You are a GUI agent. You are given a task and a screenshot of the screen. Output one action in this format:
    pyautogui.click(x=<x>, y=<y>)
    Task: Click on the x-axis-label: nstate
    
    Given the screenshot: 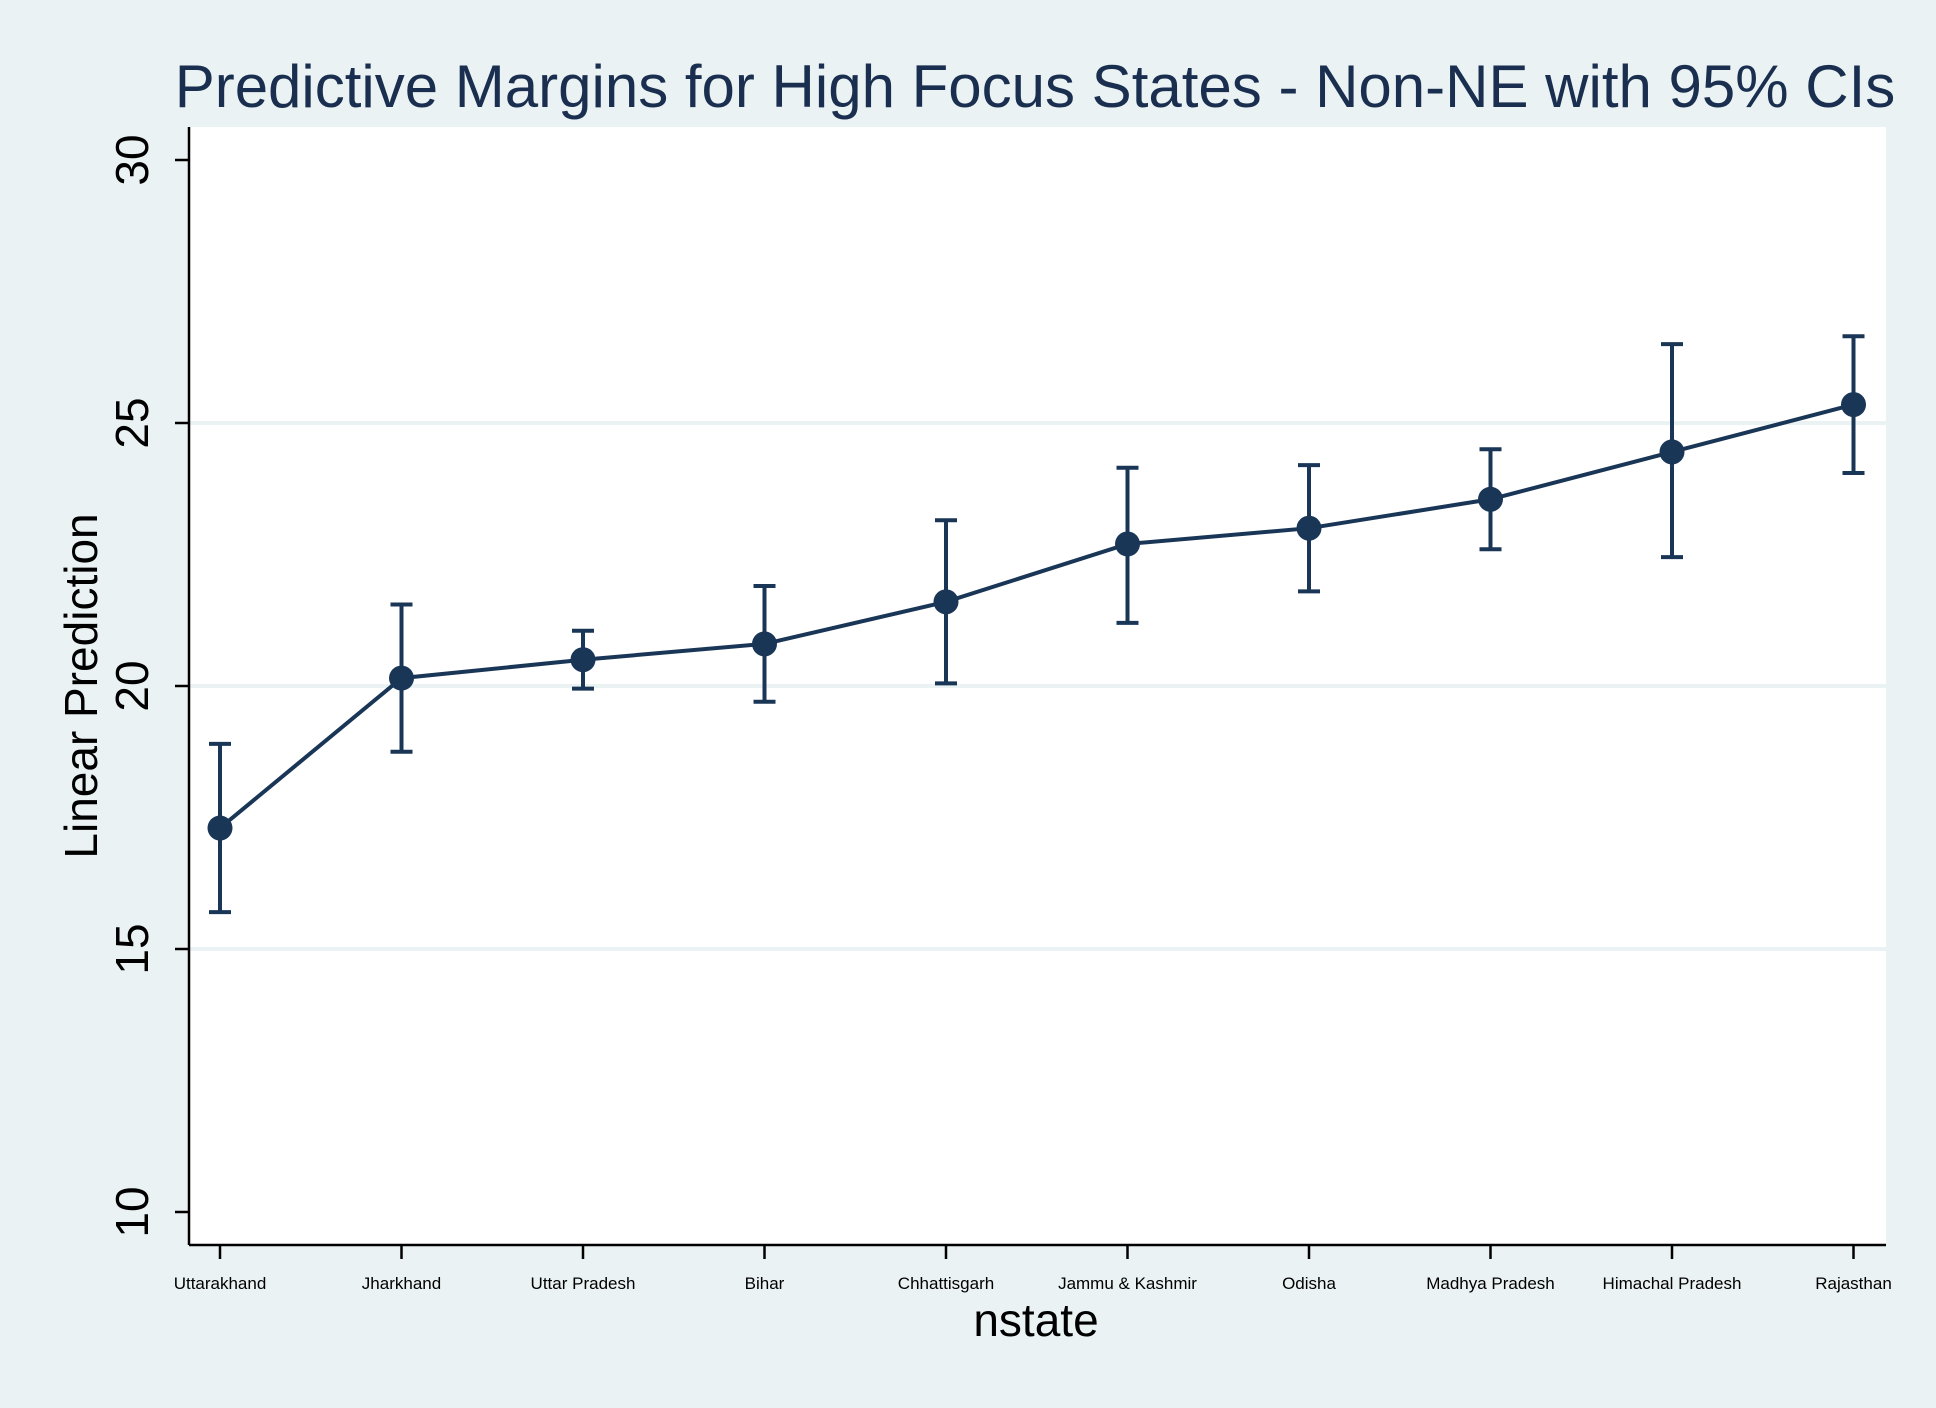 What is the action you would take?
    pyautogui.click(x=1035, y=1320)
    